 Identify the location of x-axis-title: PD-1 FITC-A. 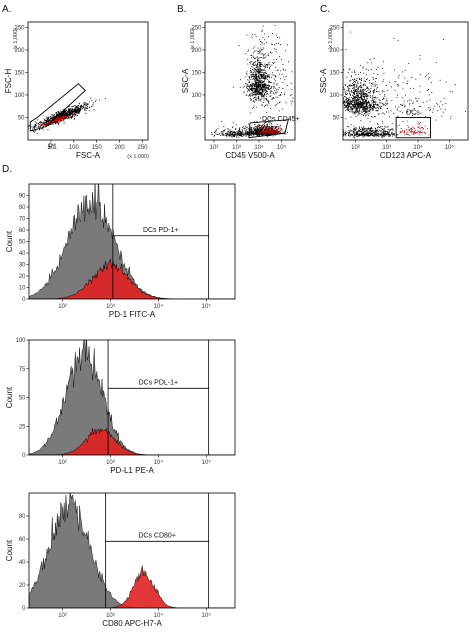
(132, 314).